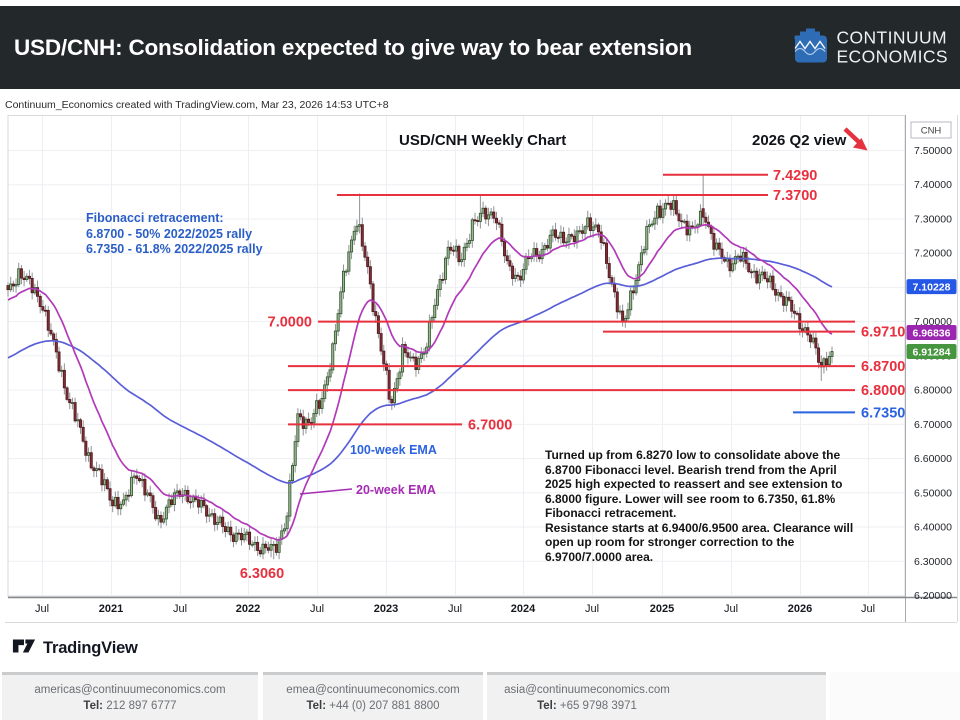  What do you see at coordinates (883, 391) in the screenshot?
I see `level-label-6.8000: 6.8000` at bounding box center [883, 391].